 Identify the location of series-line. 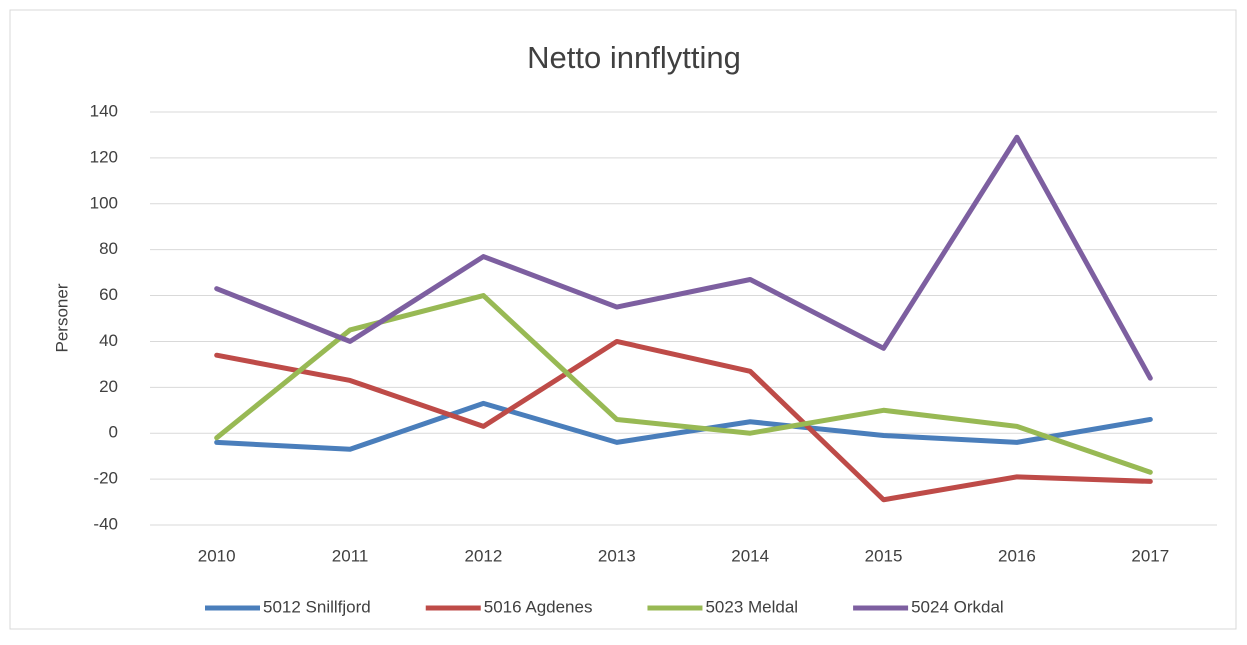
(683, 426).